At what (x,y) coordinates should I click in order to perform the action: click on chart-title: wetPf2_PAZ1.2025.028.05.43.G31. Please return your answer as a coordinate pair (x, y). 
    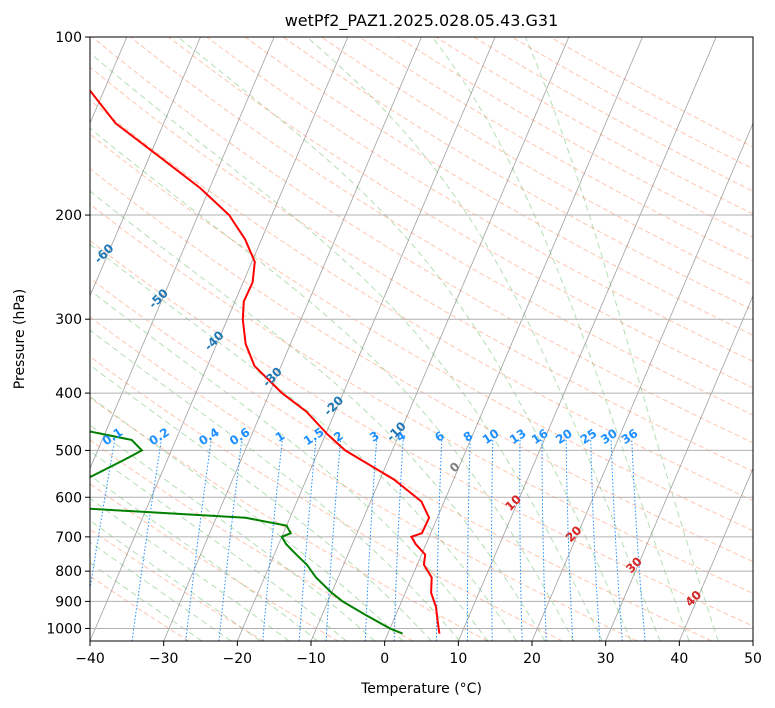
    Looking at the image, I should click on (422, 21).